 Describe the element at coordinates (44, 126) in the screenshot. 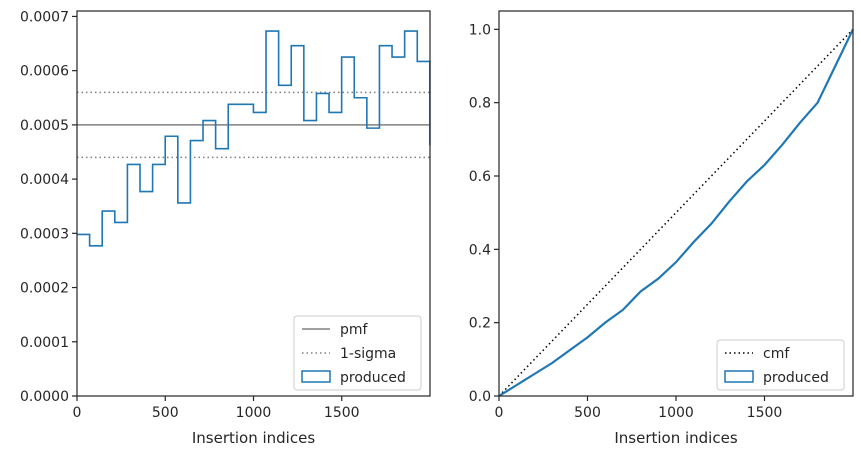

I see `y-tick-label: 0.0005` at that location.